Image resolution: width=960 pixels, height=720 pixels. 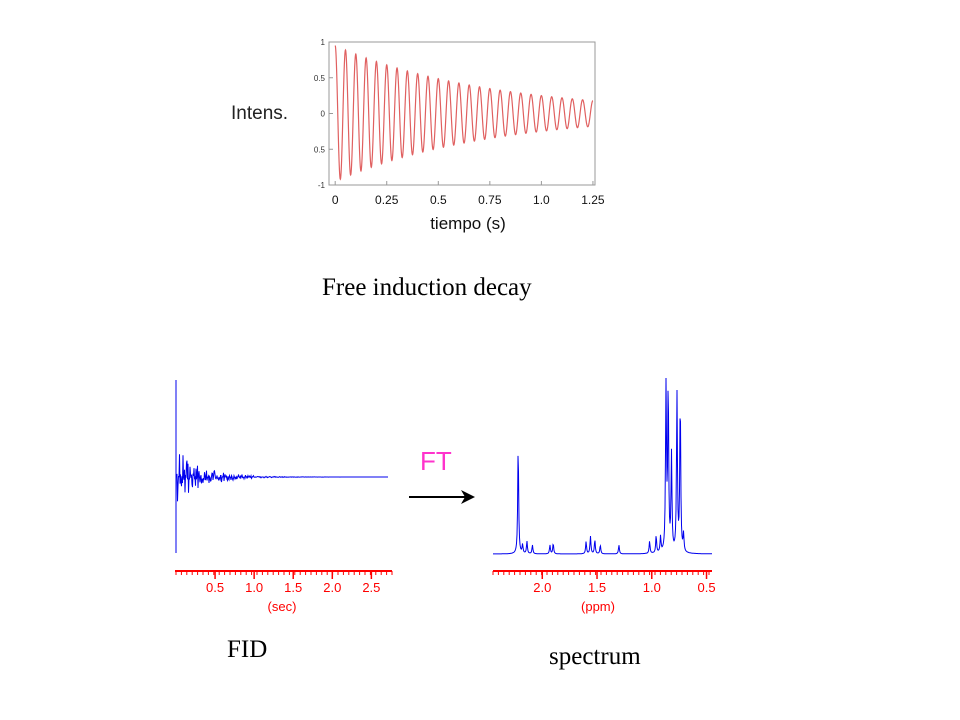 I want to click on ft-transform-arrow: FT, so click(x=442, y=475).